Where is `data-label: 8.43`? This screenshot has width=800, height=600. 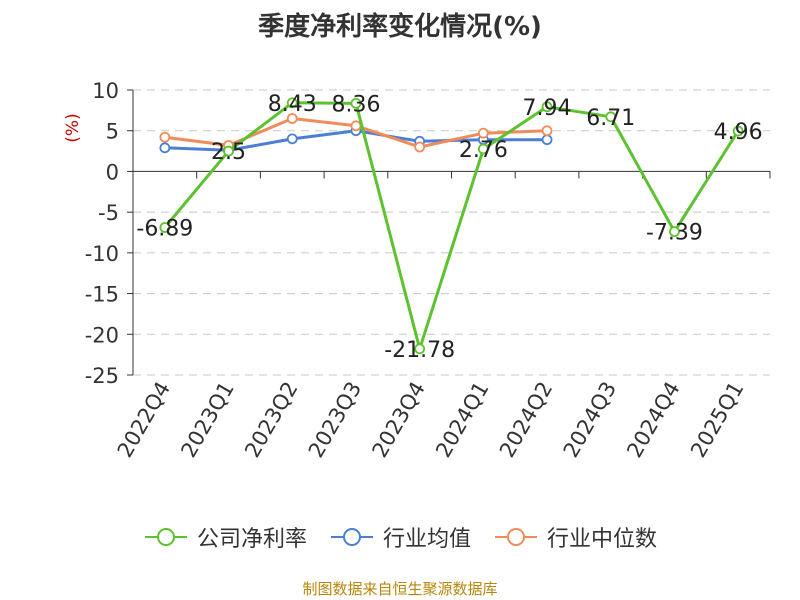 data-label: 8.43 is located at coordinates (292, 104).